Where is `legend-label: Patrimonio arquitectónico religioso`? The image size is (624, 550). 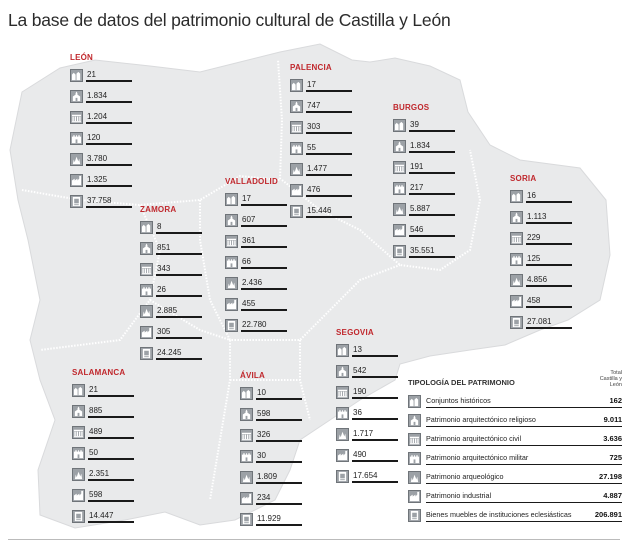 legend-label: Patrimonio arquitectónico religioso is located at coordinates (513, 420).